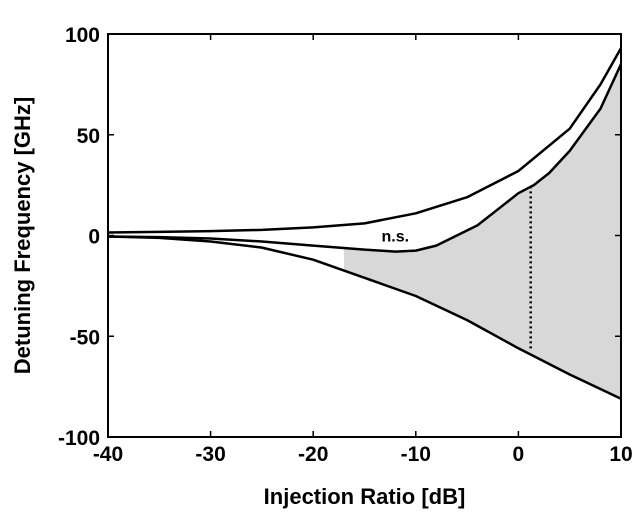  Describe the element at coordinates (620, 454) in the screenshot. I see `x-tick-label: 10` at that location.